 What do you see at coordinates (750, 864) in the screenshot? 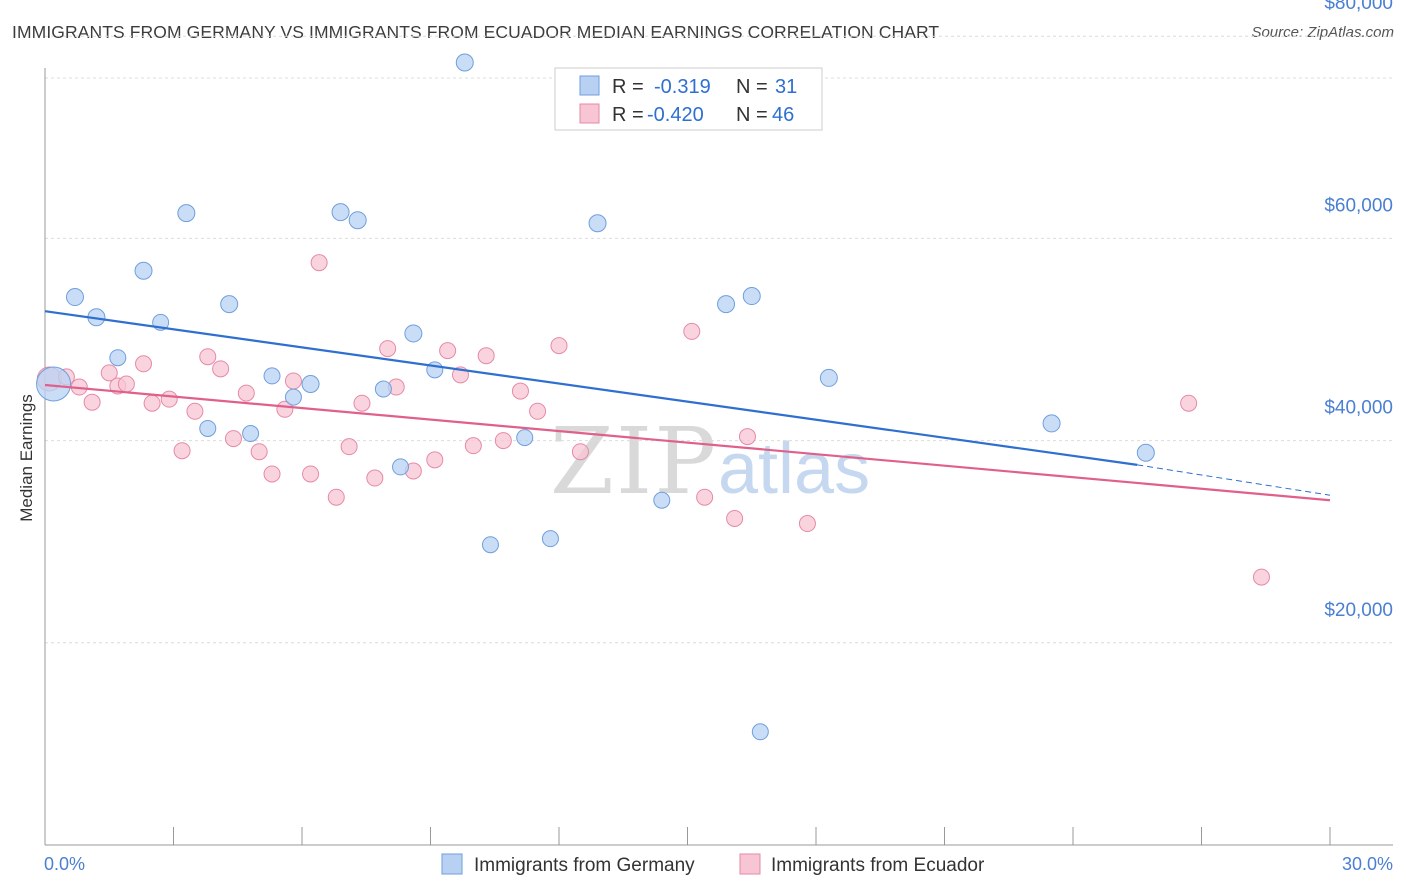
I see `series-legend-swatch-ecuador` at bounding box center [750, 864].